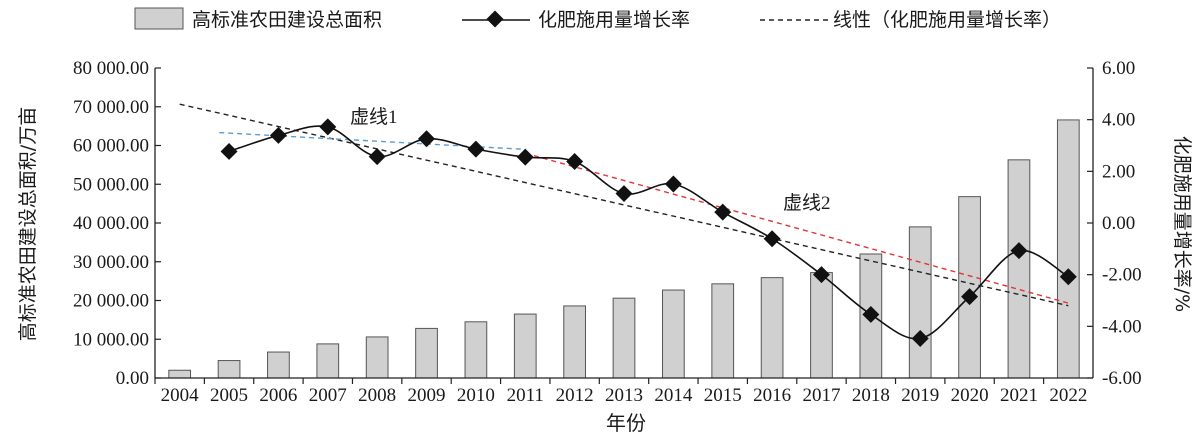 The height and width of the screenshot is (438, 1197). I want to click on right-tick-labels: -6.00 -4.00 -2.00 0.00 2.00 4.00 6.00, so click(1114, 223).